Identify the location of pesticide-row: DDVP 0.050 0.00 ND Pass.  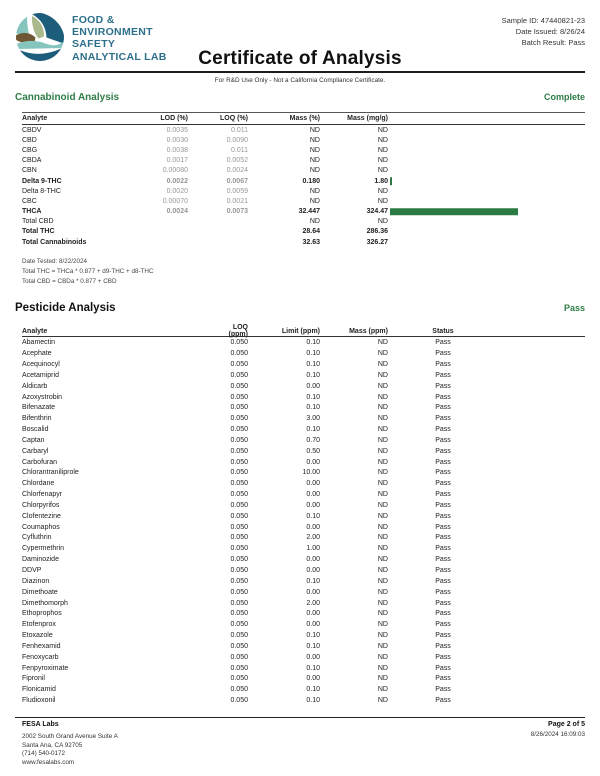
(303, 570).